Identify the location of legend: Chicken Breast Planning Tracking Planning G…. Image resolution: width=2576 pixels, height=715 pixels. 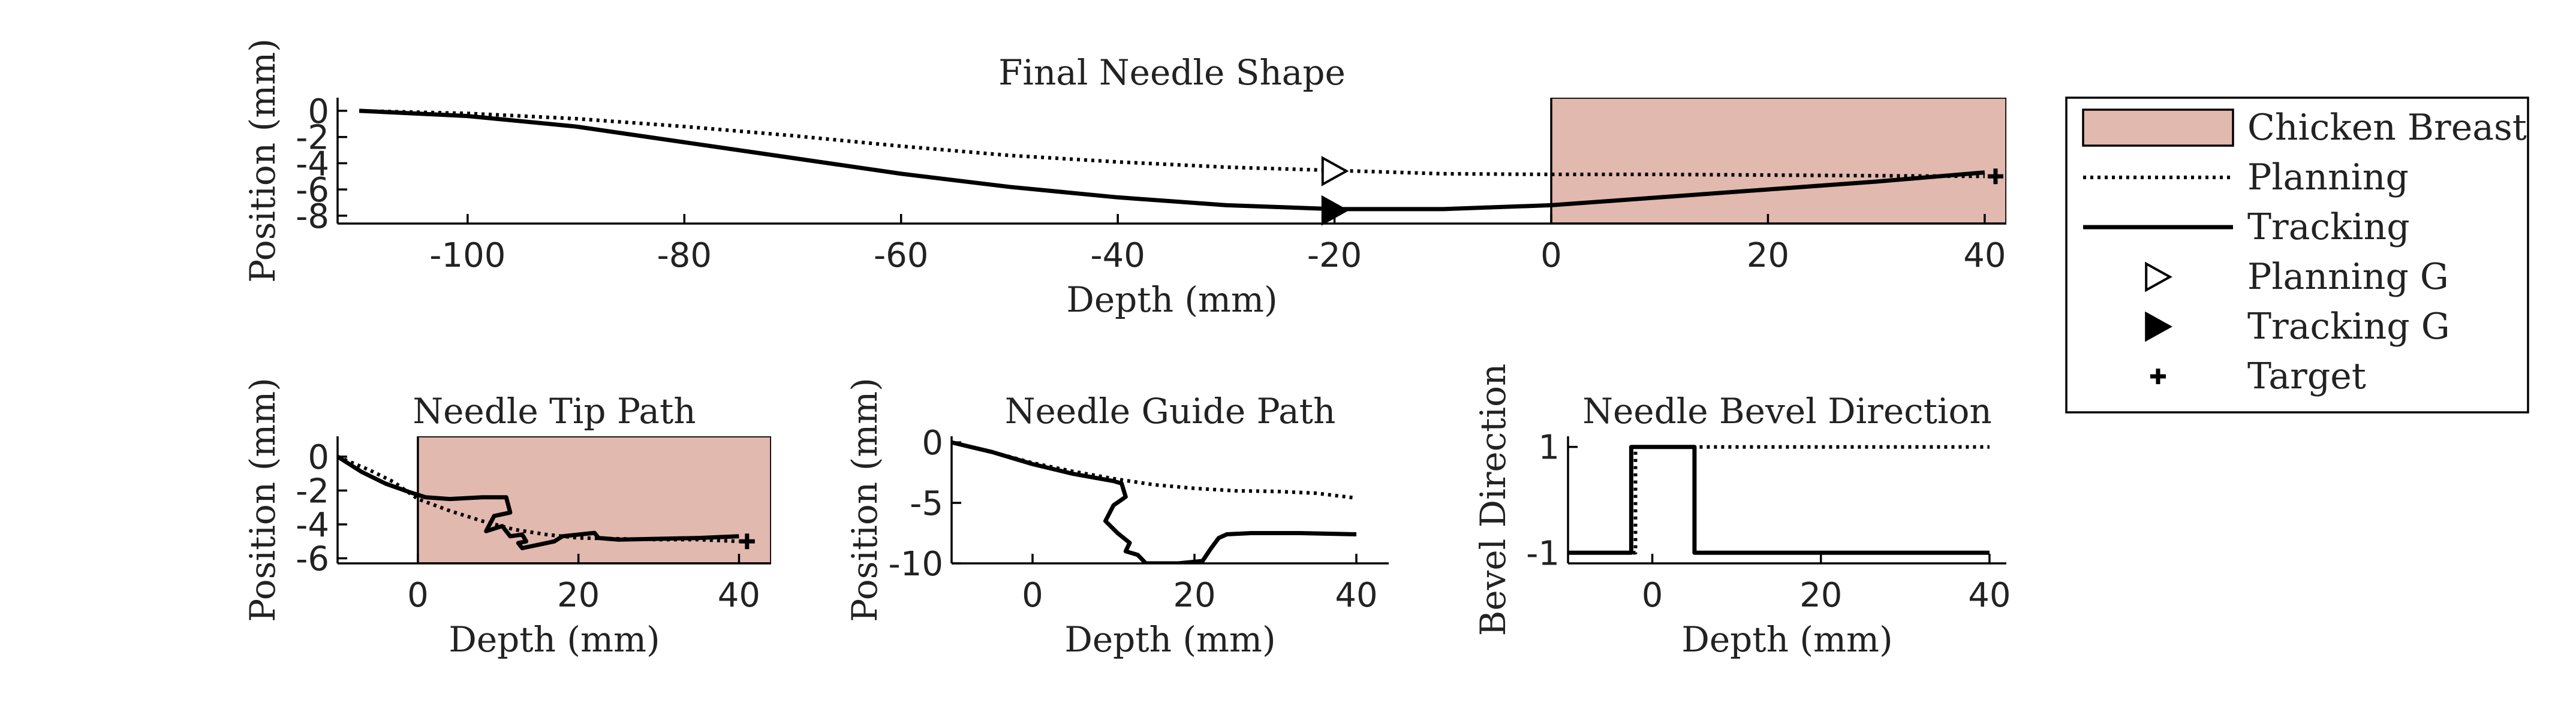
(2297, 255).